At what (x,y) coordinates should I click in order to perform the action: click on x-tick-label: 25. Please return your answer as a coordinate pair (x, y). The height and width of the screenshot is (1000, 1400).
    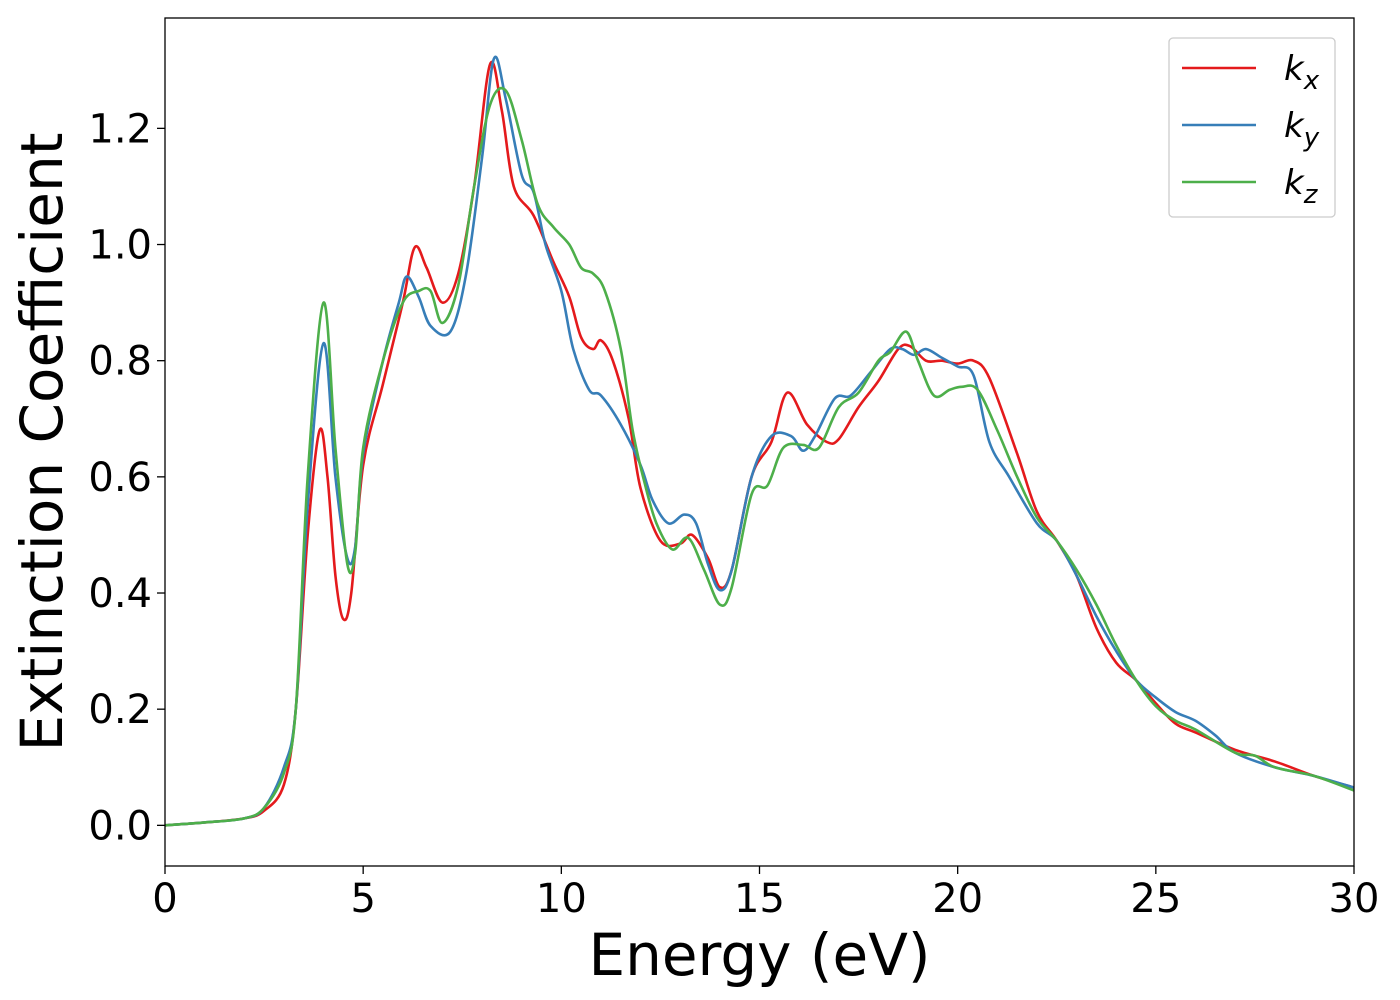
    Looking at the image, I should click on (1155, 899).